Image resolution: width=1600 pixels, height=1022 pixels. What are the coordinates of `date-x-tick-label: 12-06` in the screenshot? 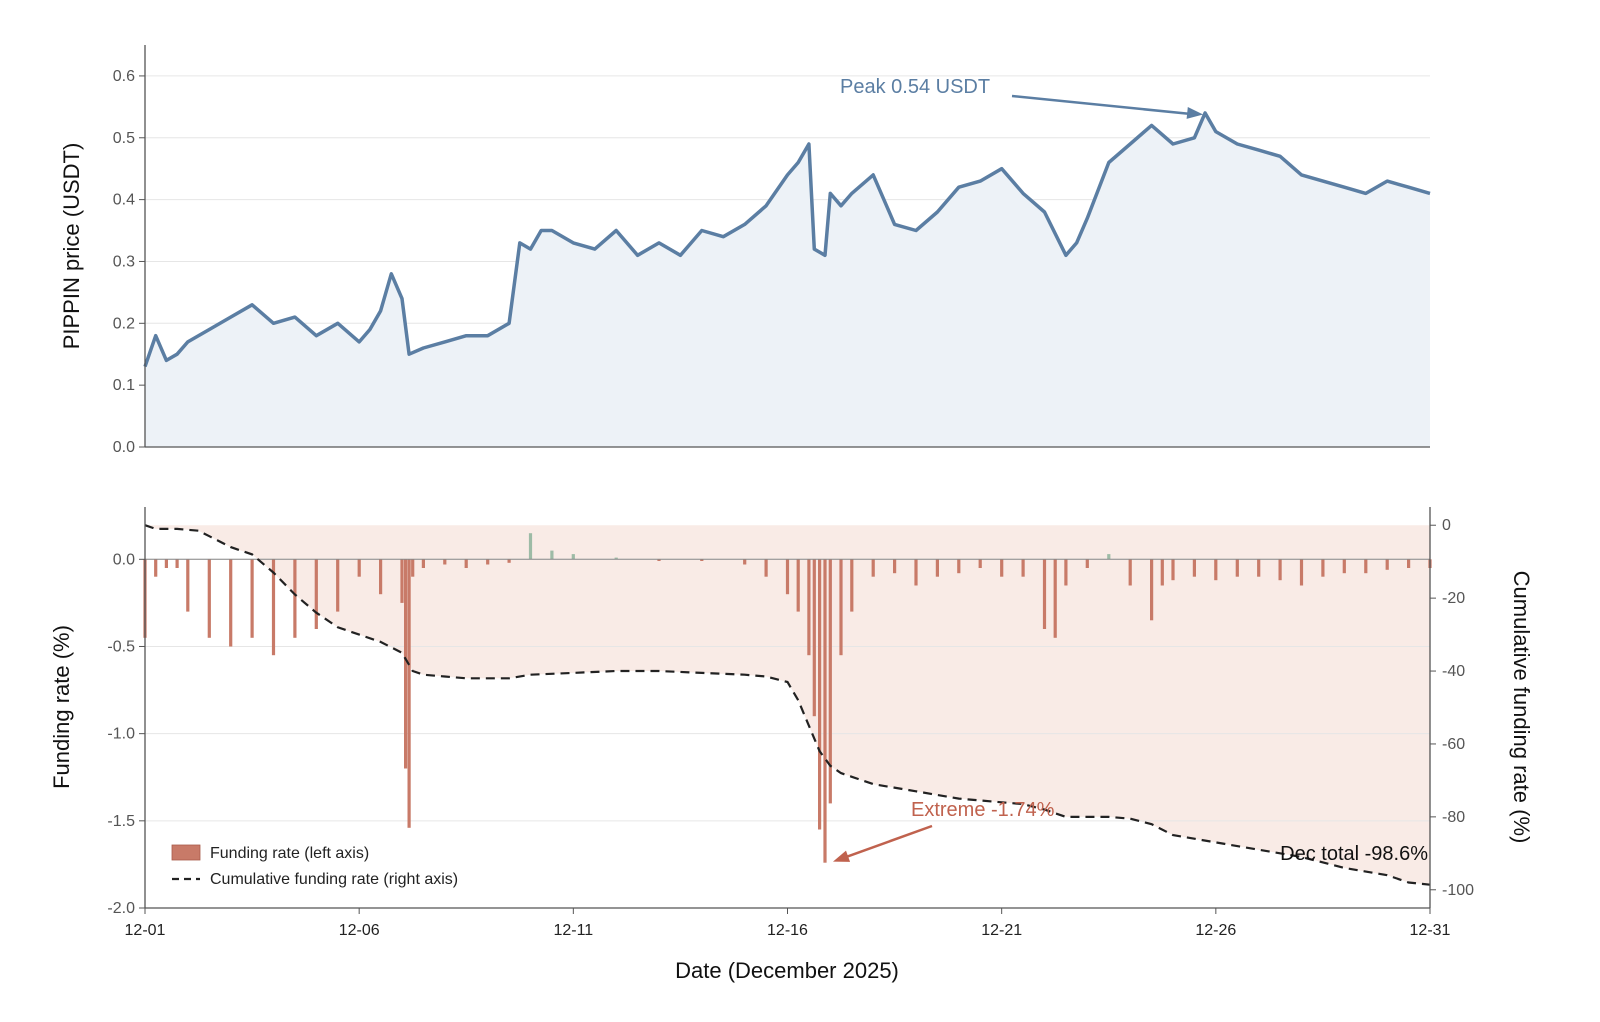 It's located at (359, 930).